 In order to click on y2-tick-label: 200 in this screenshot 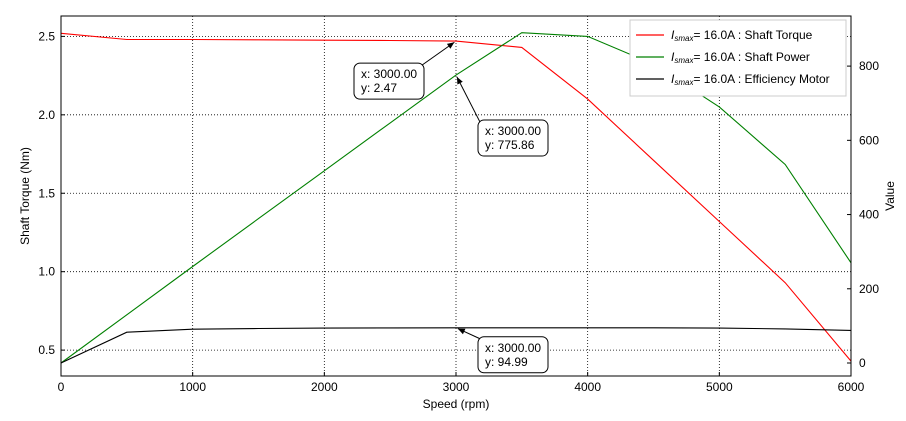, I will do `click(869, 289)`.